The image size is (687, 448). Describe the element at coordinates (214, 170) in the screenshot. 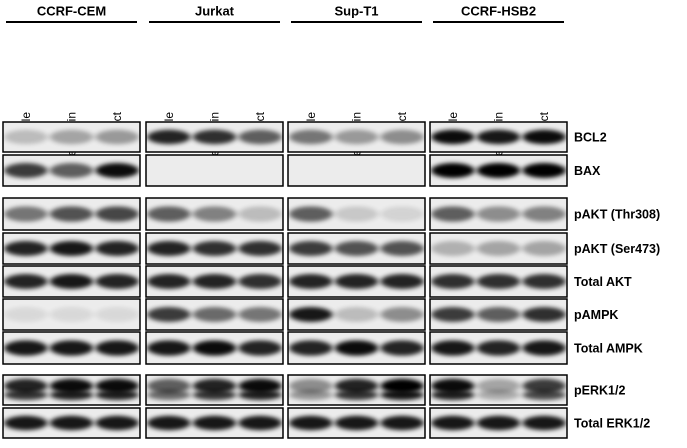

I see `blot-background` at that location.